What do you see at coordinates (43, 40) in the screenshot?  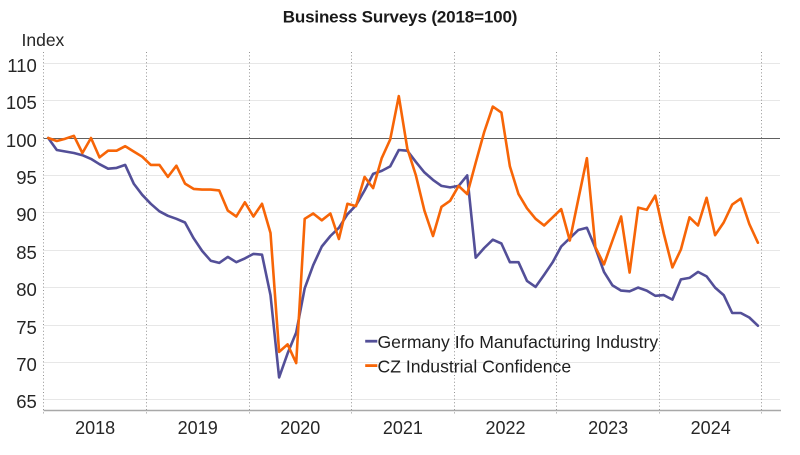 I see `svg-text: Index` at bounding box center [43, 40].